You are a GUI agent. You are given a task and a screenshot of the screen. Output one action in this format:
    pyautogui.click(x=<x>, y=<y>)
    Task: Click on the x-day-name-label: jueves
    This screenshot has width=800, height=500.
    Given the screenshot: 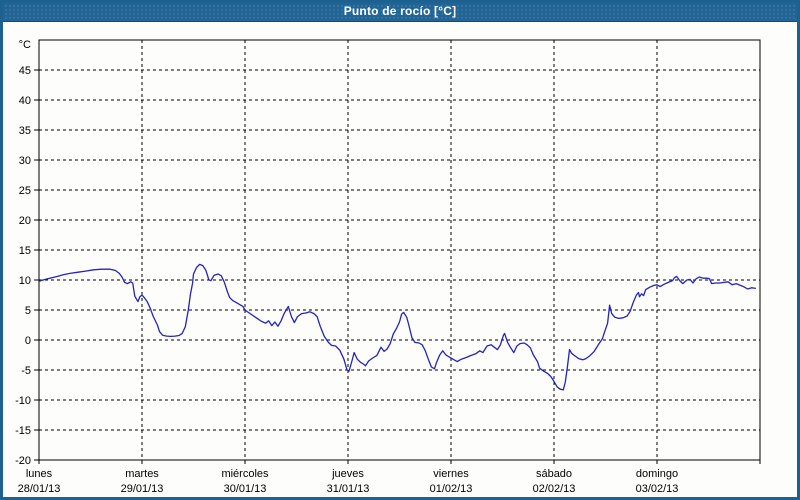 What is the action you would take?
    pyautogui.click(x=347, y=474)
    